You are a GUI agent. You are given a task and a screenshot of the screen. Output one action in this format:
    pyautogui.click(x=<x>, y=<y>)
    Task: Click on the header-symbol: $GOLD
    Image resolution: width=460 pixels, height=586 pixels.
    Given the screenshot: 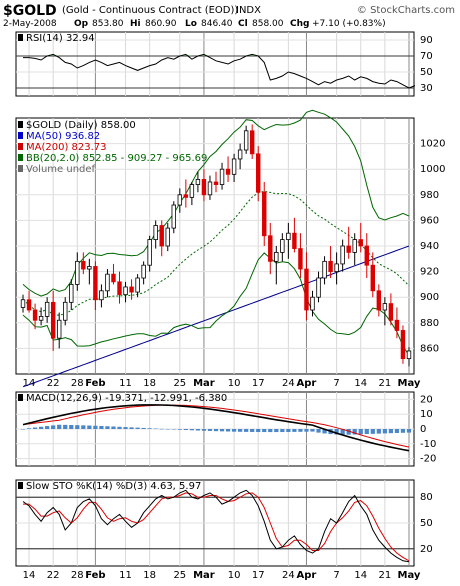 What is the action you would take?
    pyautogui.click(x=30, y=11)
    